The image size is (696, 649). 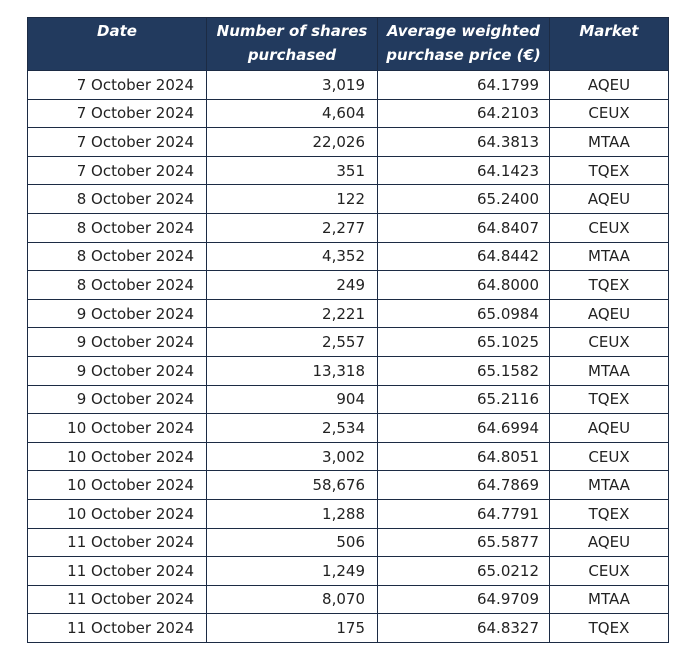 What do you see at coordinates (292, 342) in the screenshot?
I see `cell-shares: 2,557` at bounding box center [292, 342].